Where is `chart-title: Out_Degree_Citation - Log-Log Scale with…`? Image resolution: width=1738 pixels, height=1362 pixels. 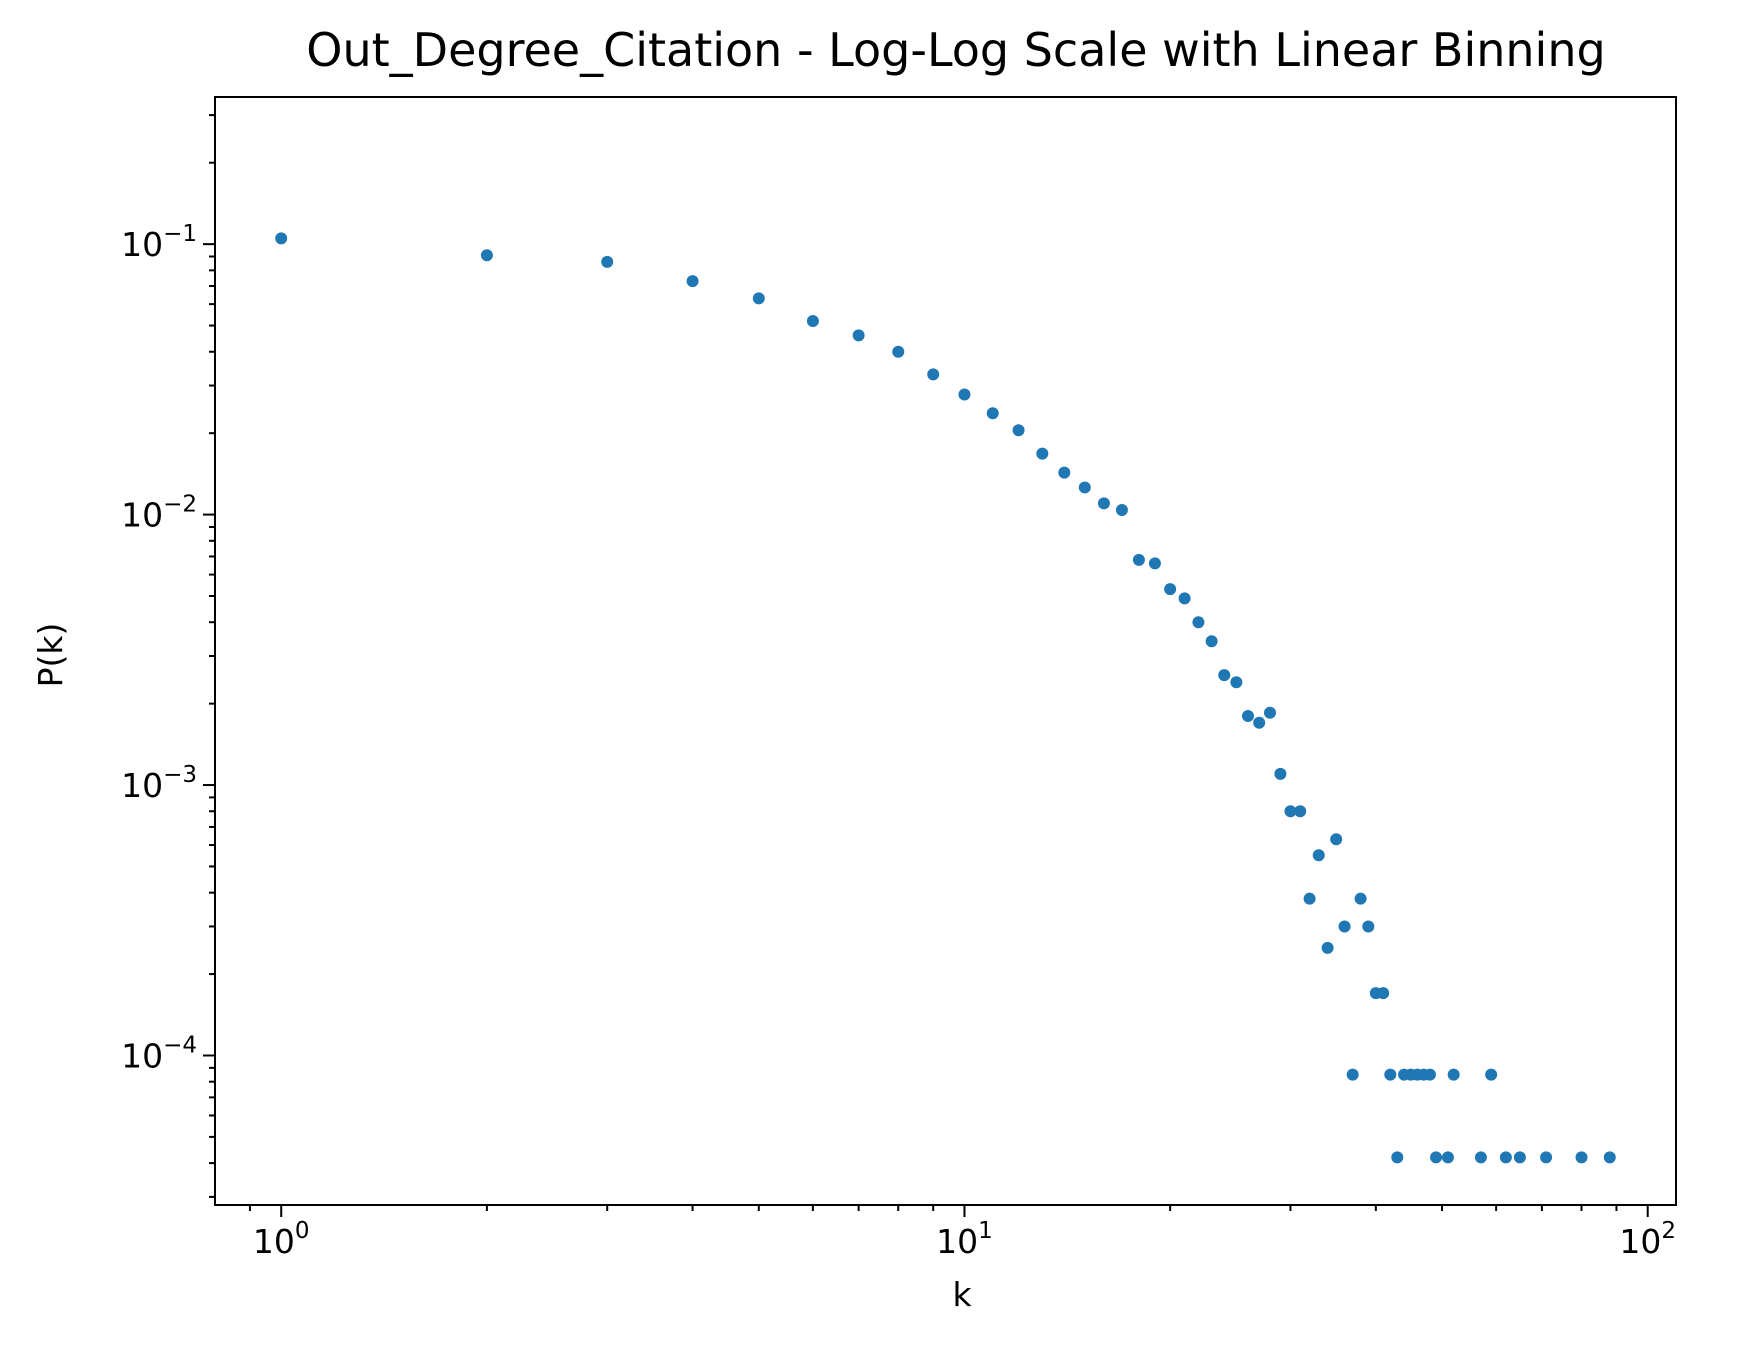 chart-title: Out_Degree_Citation - Log-Log Scale with… is located at coordinates (955, 50).